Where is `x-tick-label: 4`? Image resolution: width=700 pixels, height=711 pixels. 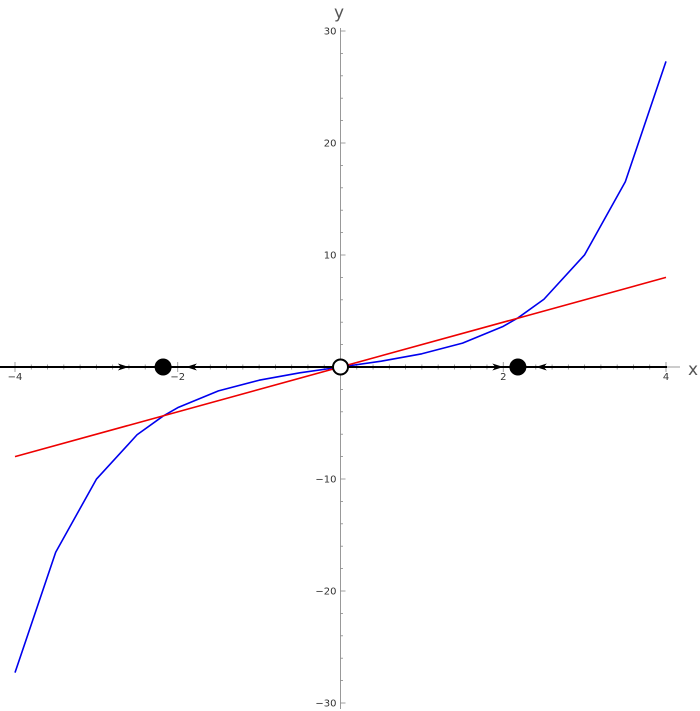
x-tick-label: 4 is located at coordinates (666, 377).